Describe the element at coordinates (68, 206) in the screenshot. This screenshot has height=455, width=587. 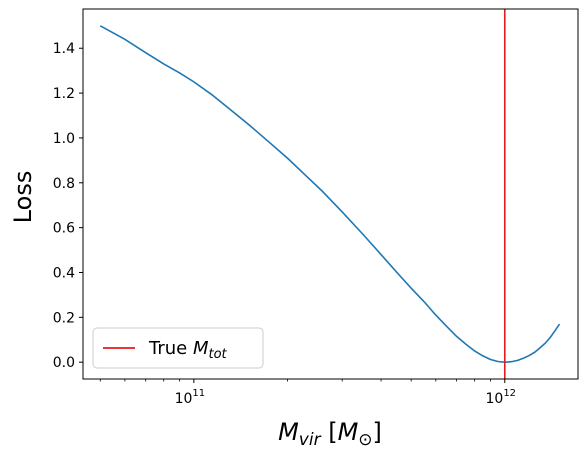
I see `y-axis-ticks: 0.0 0.2 0.4 0.6 0.8 1.0 1.2 1.4` at that location.